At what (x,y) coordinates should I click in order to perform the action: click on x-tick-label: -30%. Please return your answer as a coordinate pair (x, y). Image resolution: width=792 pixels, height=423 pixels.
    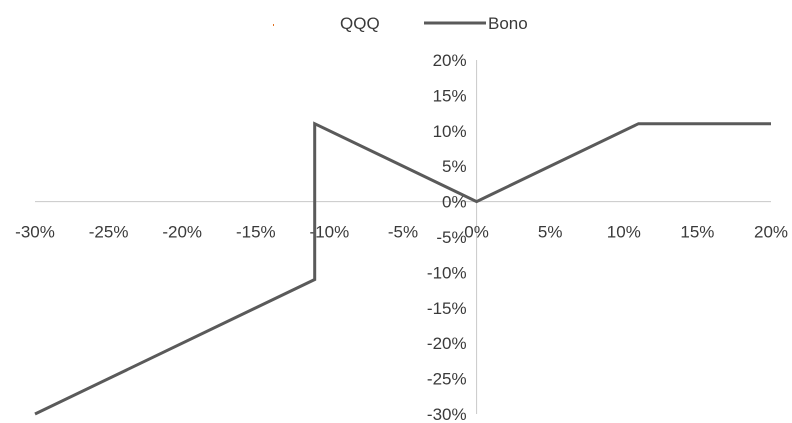
    Looking at the image, I should click on (35, 232).